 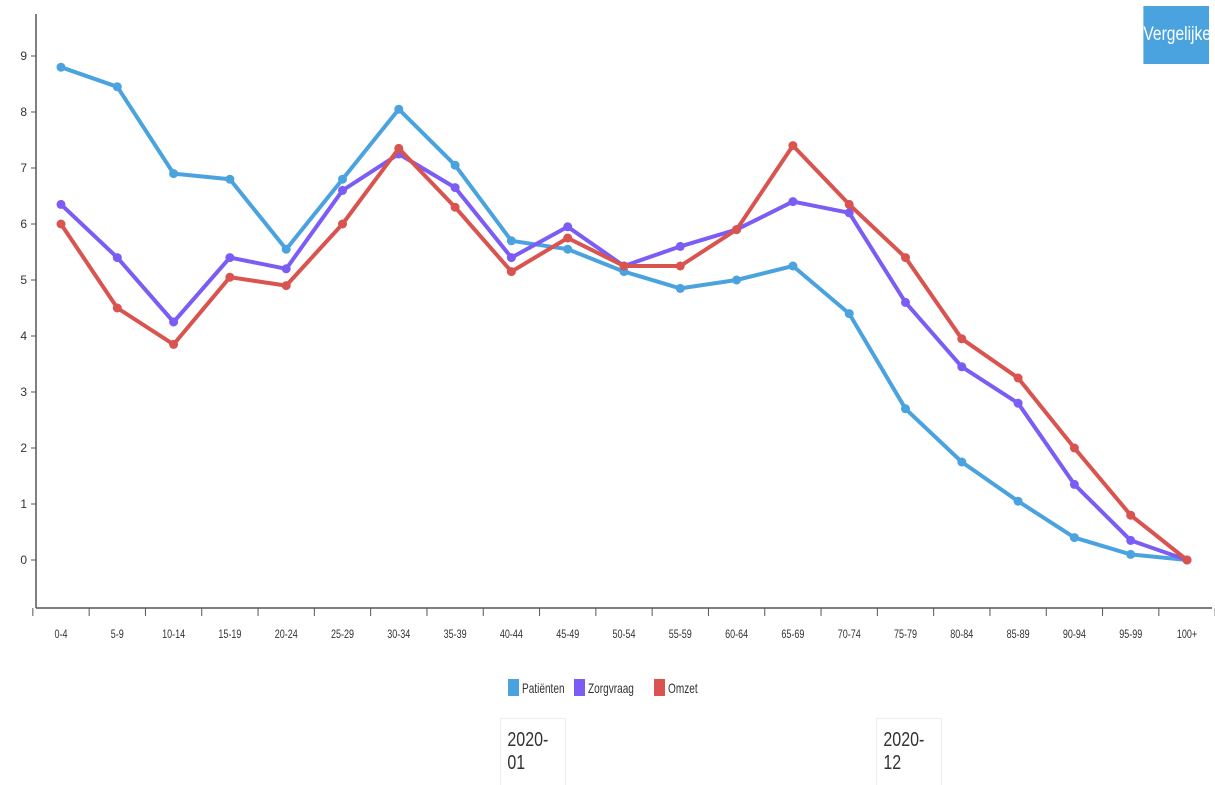 I want to click on x-tick-label: 95-99, so click(x=1130, y=635).